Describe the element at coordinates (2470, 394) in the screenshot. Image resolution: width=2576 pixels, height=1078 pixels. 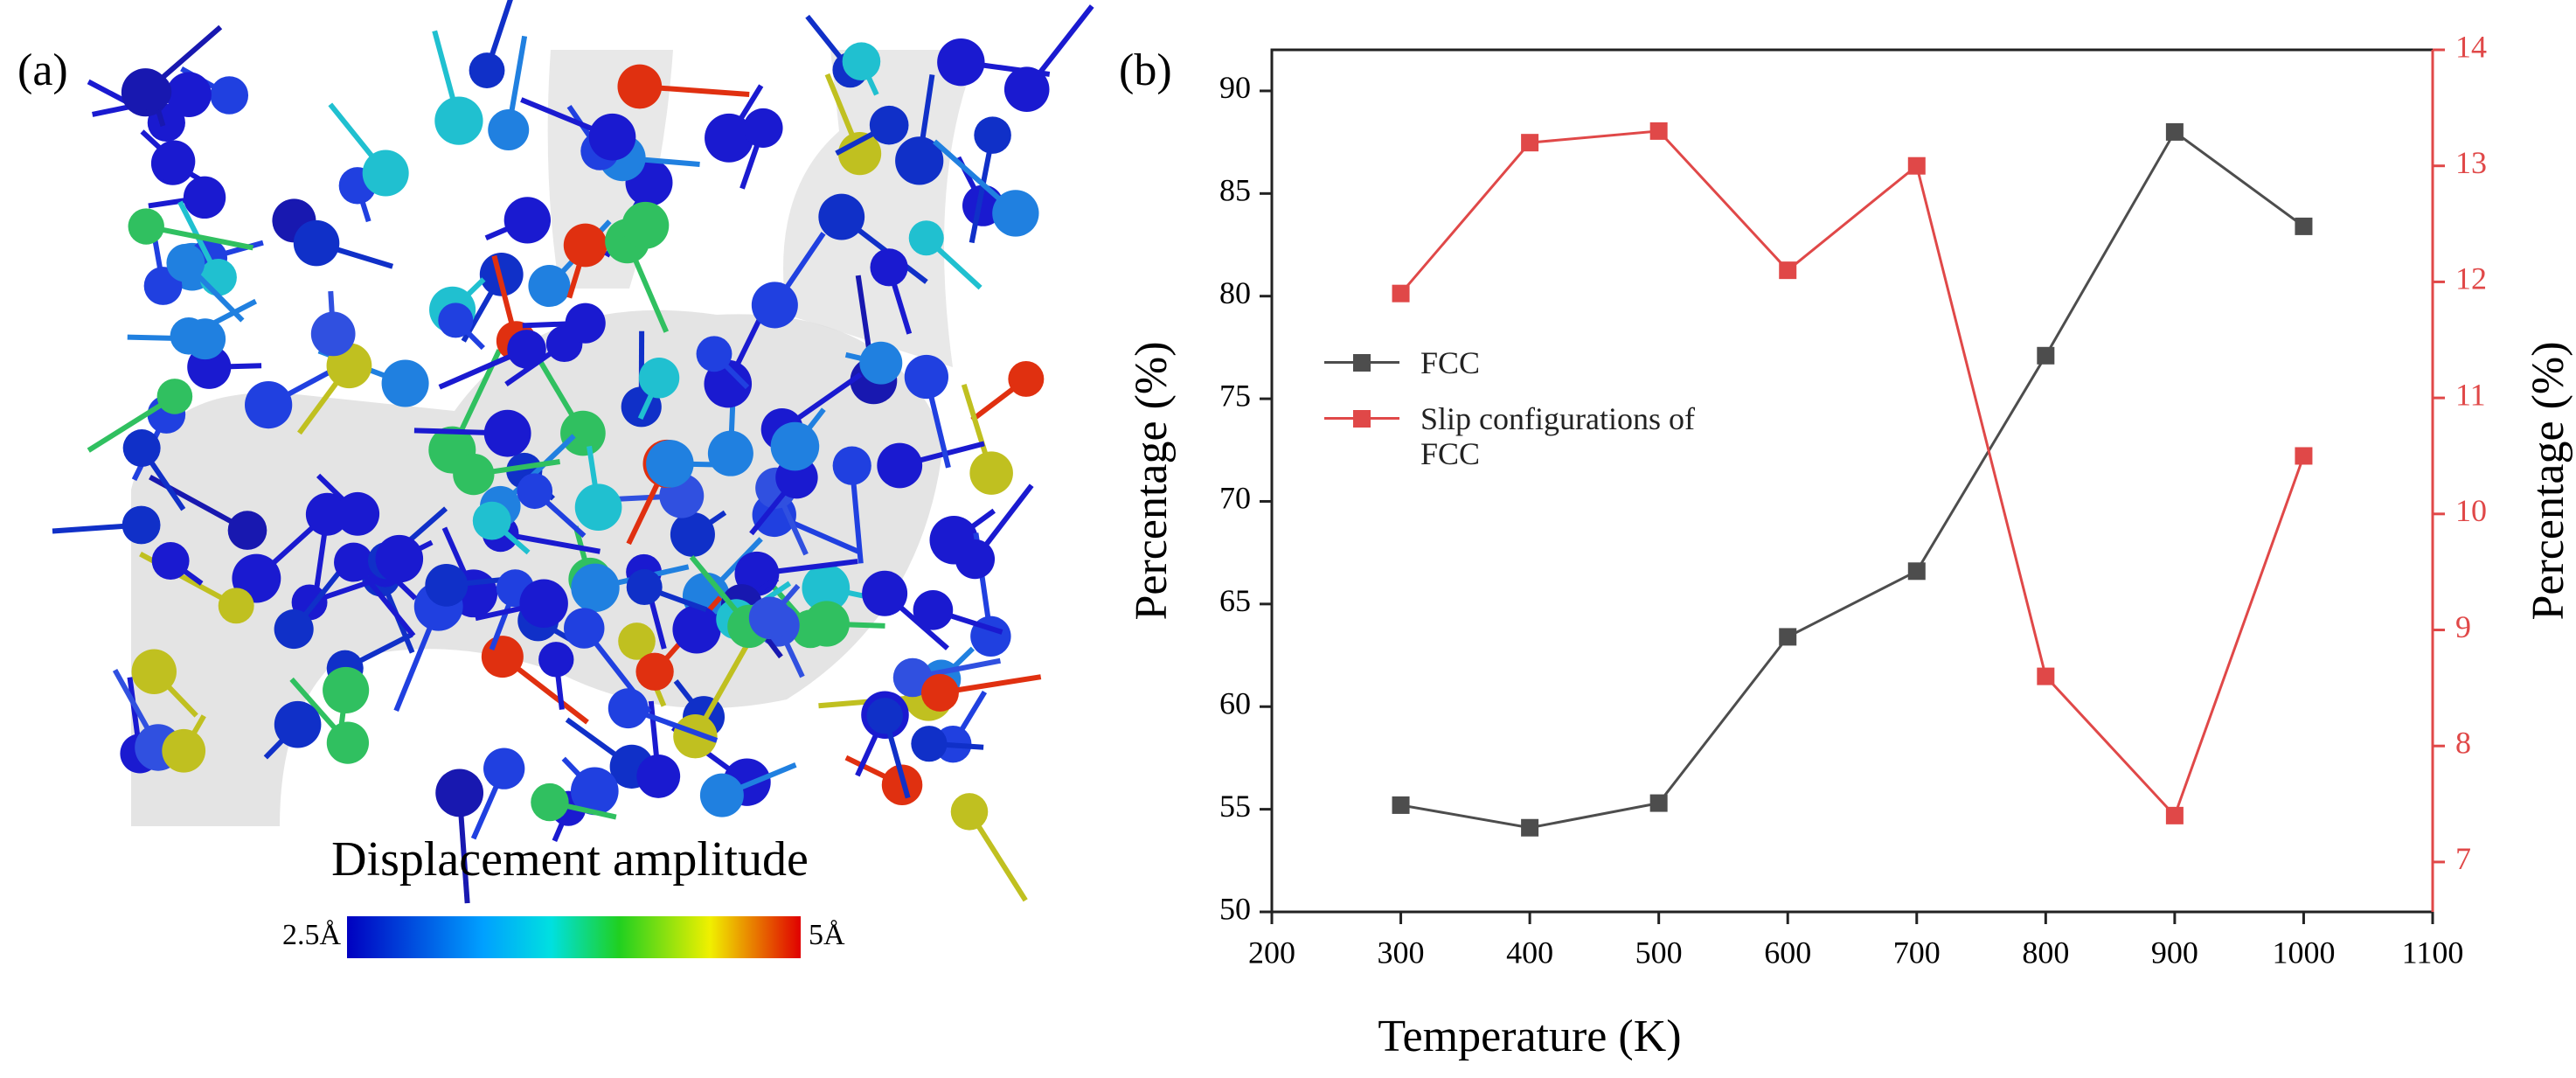
I see `y2-tick-label: 11` at that location.